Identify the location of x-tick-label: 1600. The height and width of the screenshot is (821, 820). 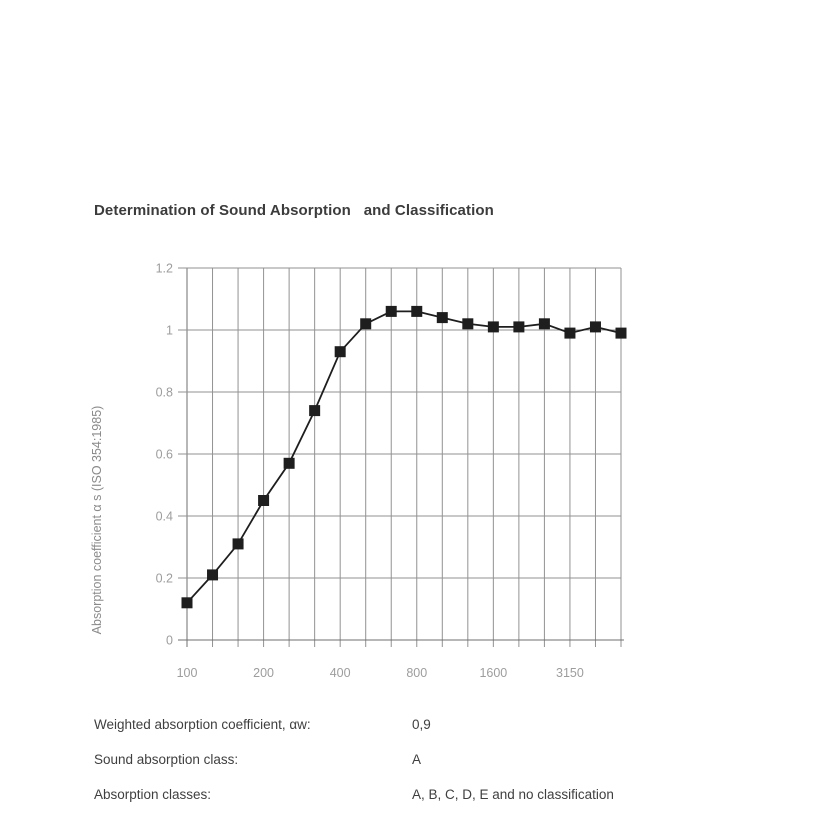
(493, 673).